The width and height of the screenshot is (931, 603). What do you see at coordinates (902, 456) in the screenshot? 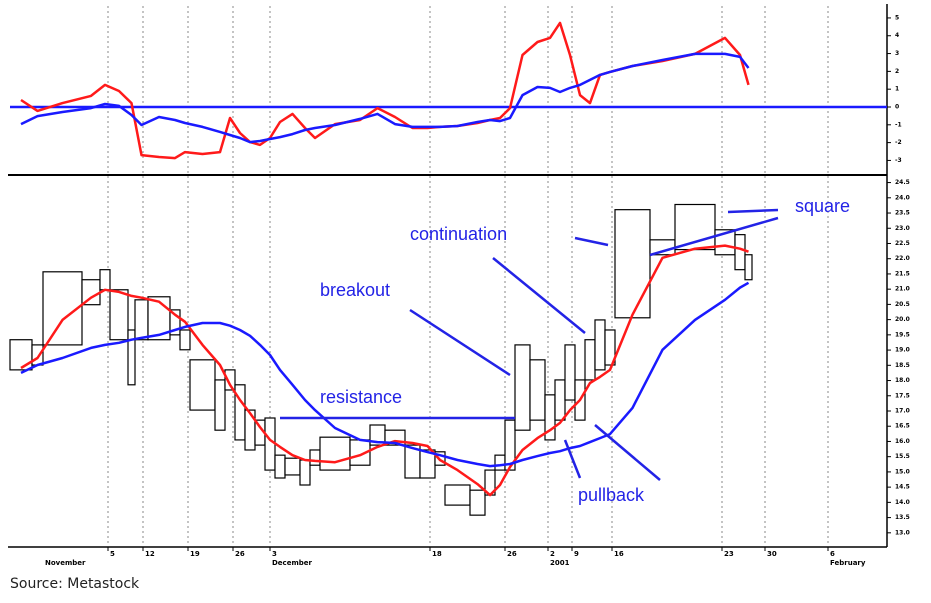
I see `y-tick-label: 15.5` at bounding box center [902, 456].